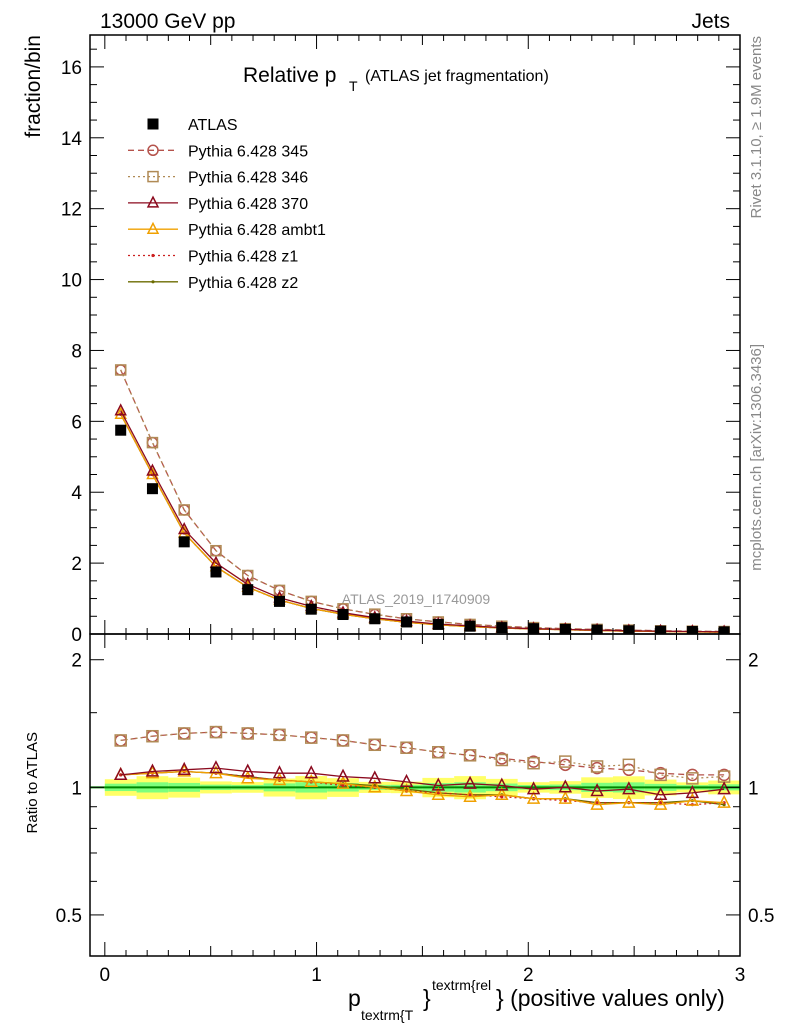  I want to click on legend-marker-p346, so click(153, 176).